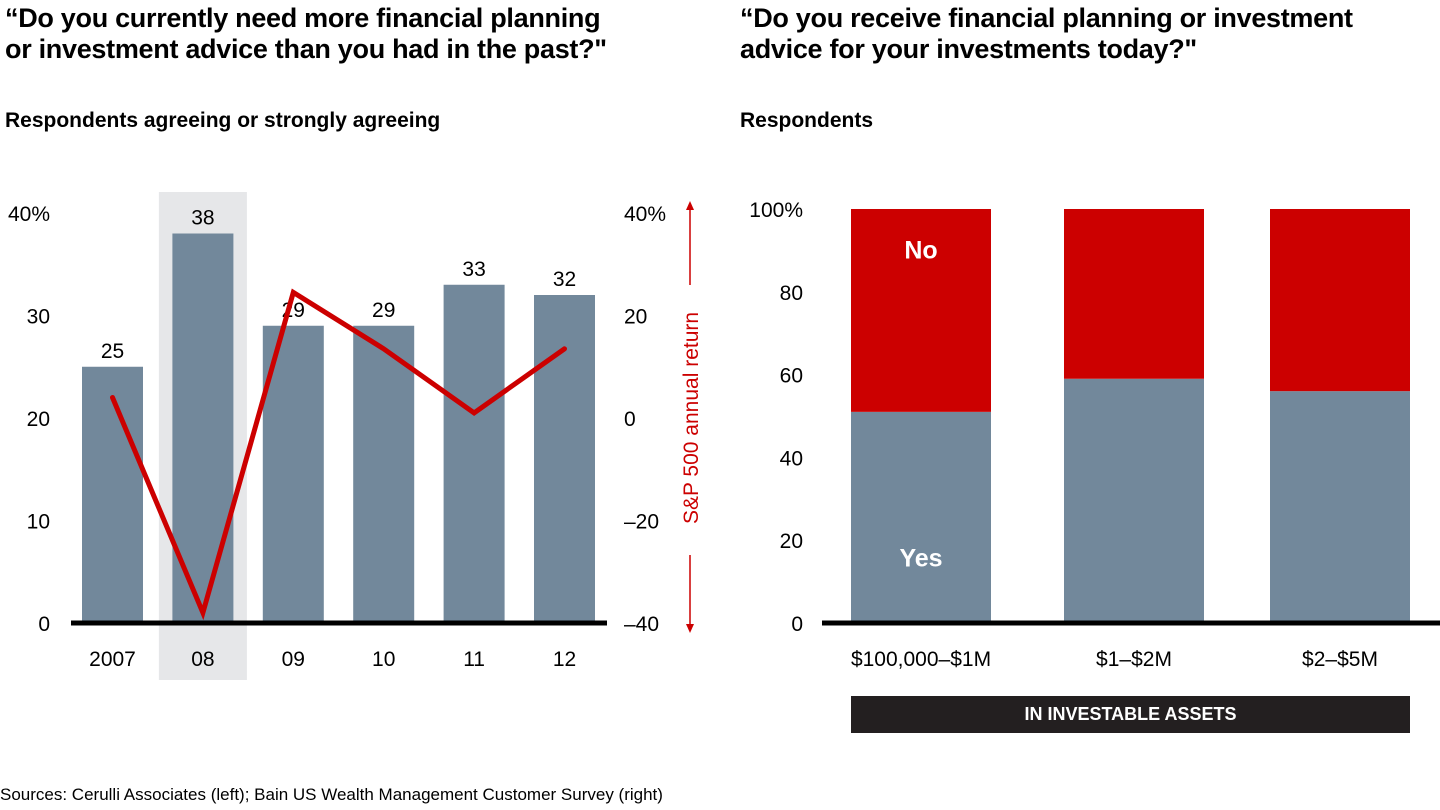 Image resolution: width=1440 pixels, height=810 pixels. Describe the element at coordinates (473, 269) in the screenshot. I see `data-label-11: 33` at that location.